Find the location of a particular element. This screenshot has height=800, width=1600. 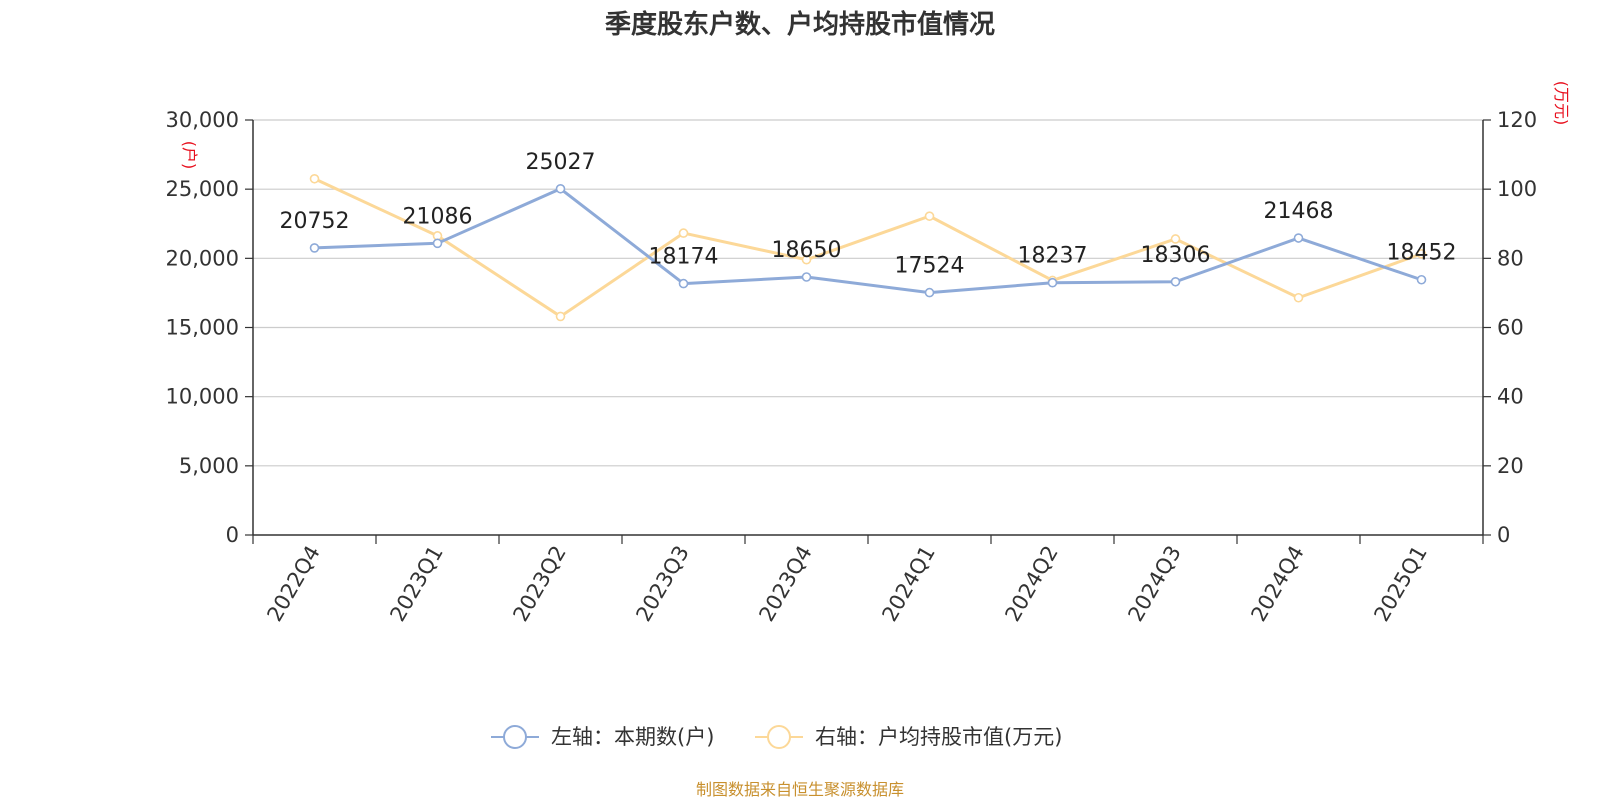

x-tick-label: 2024Q3 is located at coordinates (1154, 584).